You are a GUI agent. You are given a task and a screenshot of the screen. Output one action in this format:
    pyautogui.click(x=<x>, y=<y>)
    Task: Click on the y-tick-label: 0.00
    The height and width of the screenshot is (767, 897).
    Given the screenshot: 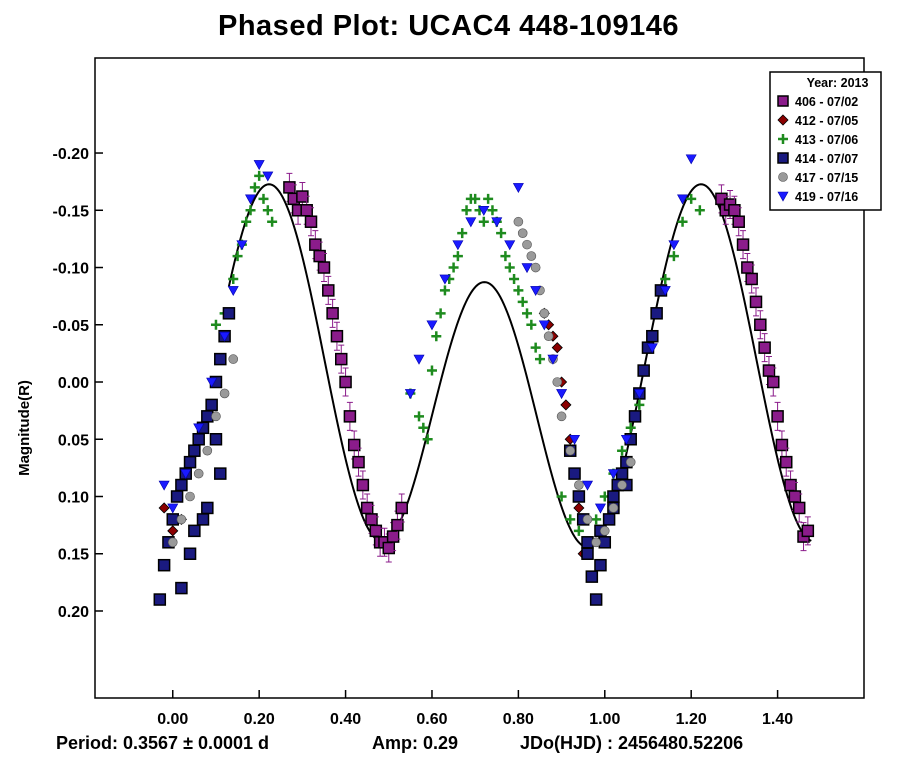 What is the action you would take?
    pyautogui.click(x=73, y=383)
    